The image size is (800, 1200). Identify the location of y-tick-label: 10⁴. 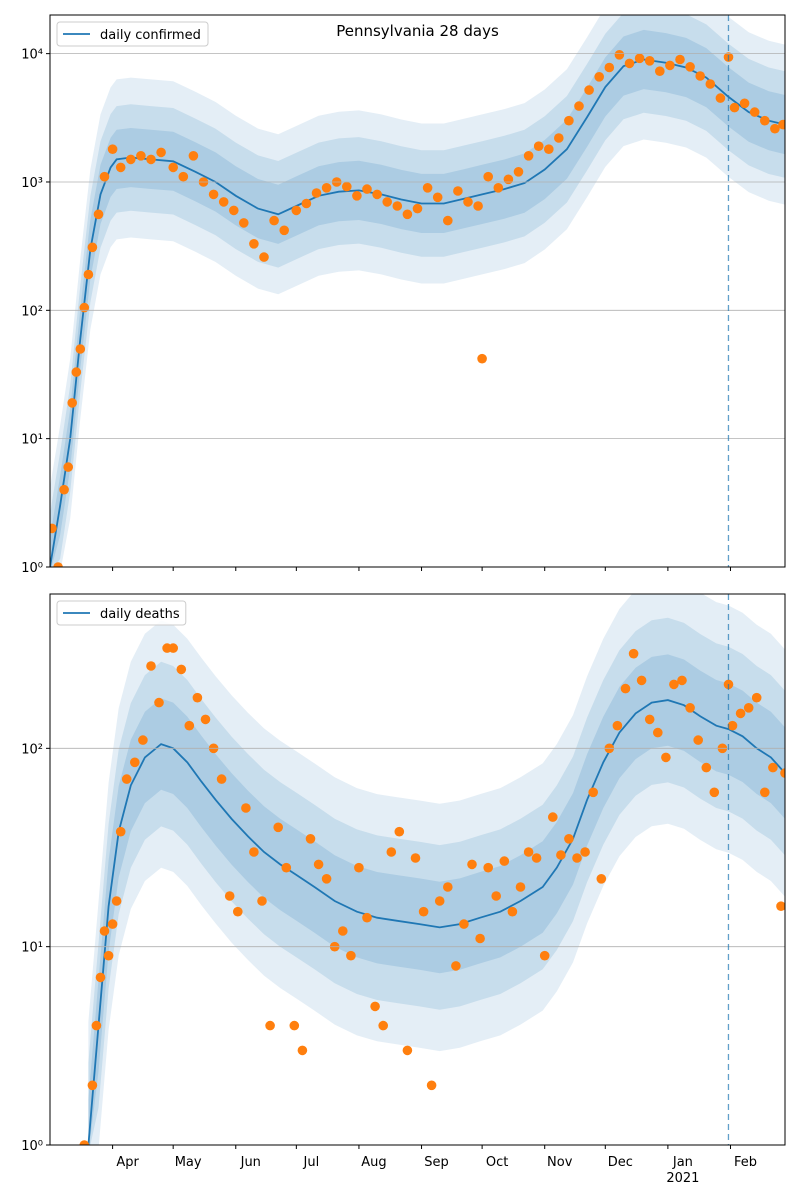
(32, 55).